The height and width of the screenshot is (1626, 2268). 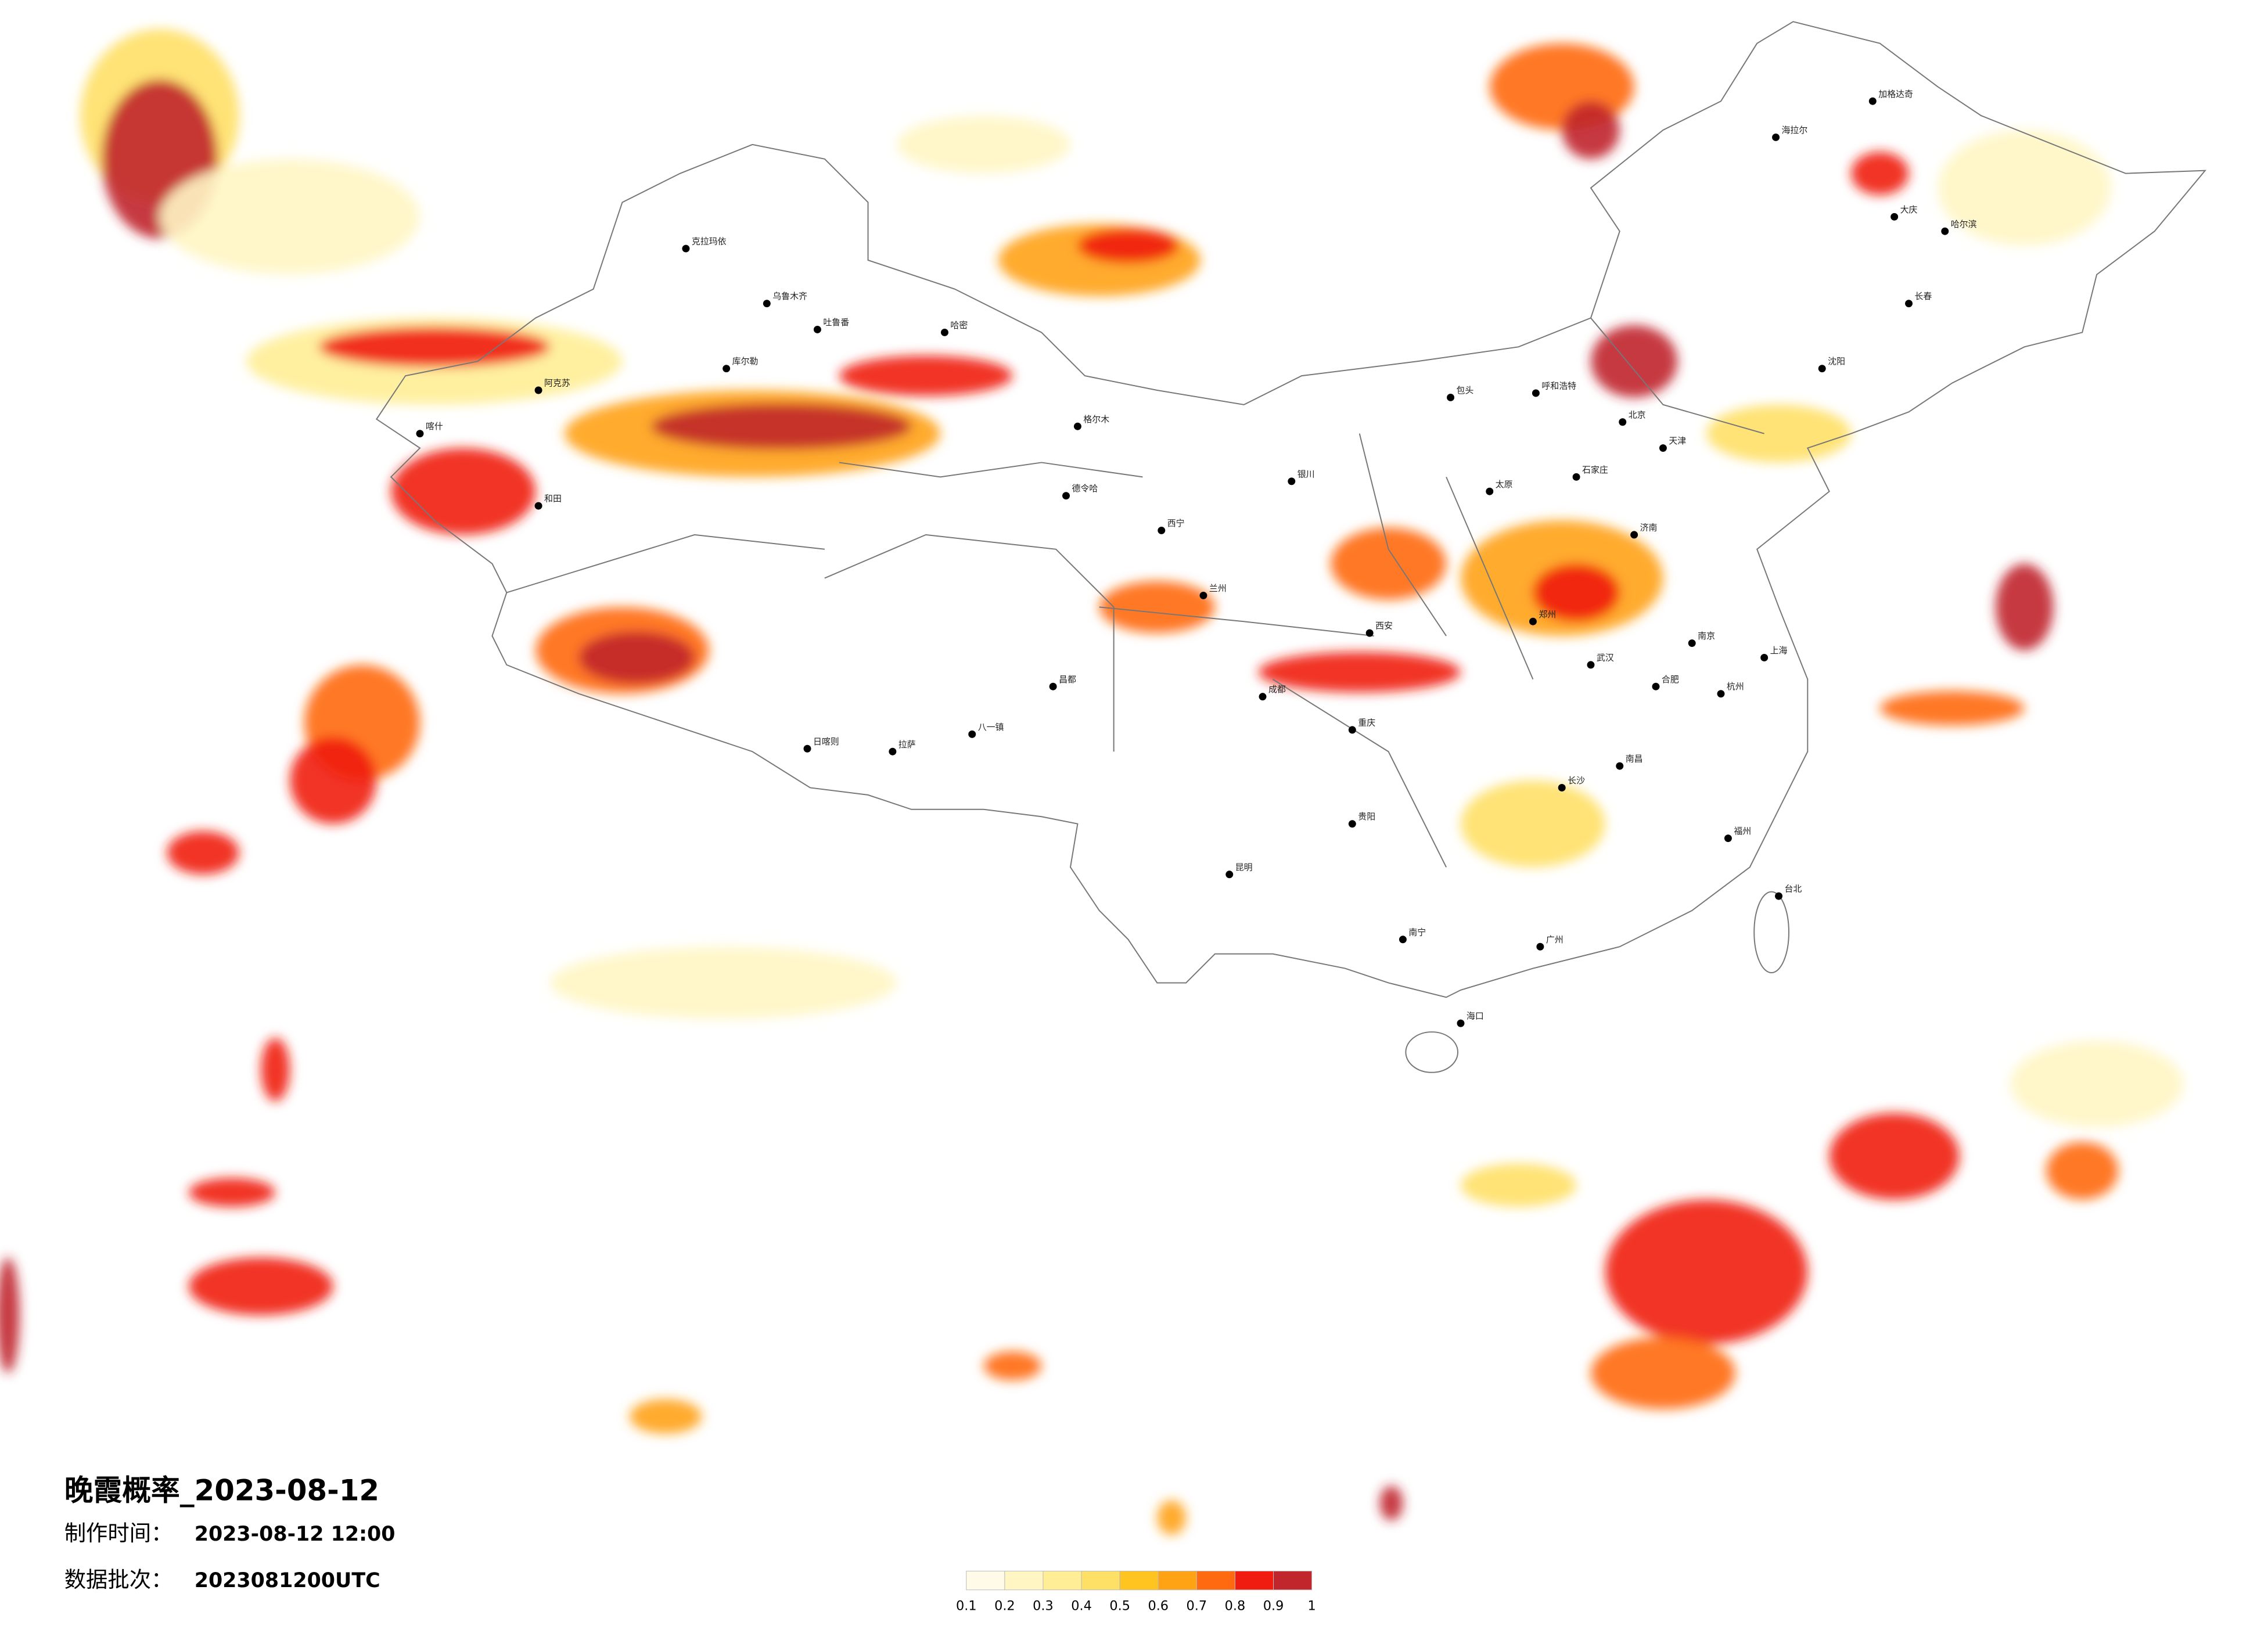 I want to click on city-label: 格尔木, so click(x=1096, y=419).